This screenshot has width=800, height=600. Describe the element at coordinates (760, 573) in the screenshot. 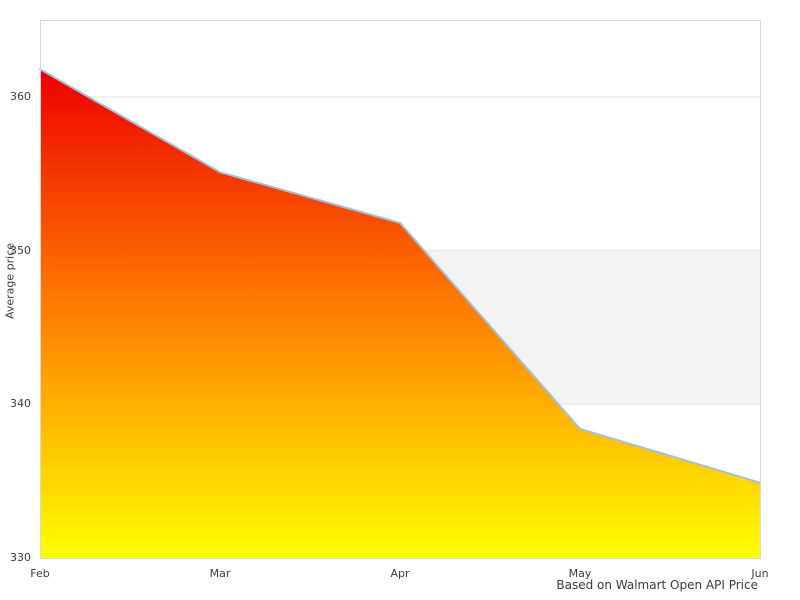

I see `x-tick-label-jun: Jun` at that location.